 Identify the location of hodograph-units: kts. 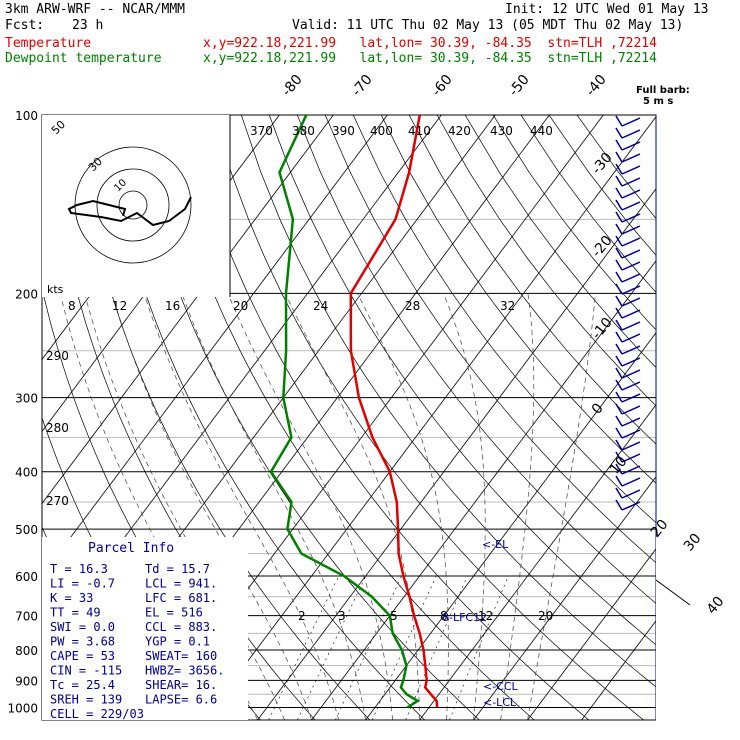
(55, 289).